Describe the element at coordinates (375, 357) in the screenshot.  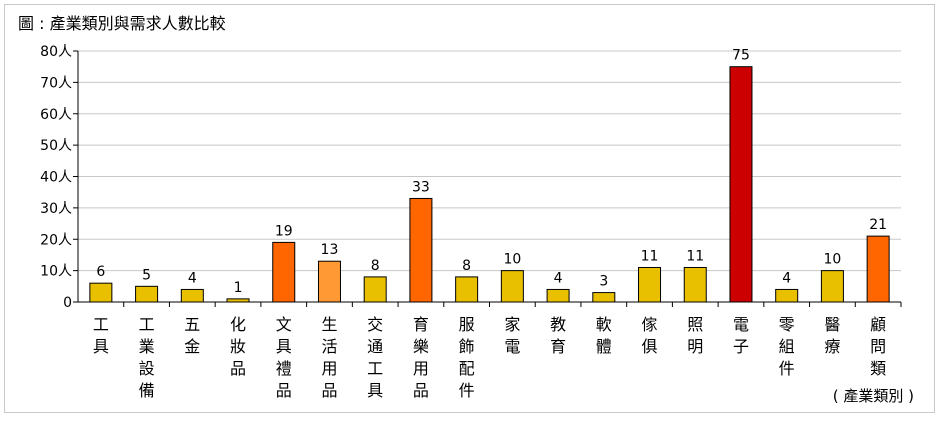
I see `x-tick-label: 交通工具` at that location.